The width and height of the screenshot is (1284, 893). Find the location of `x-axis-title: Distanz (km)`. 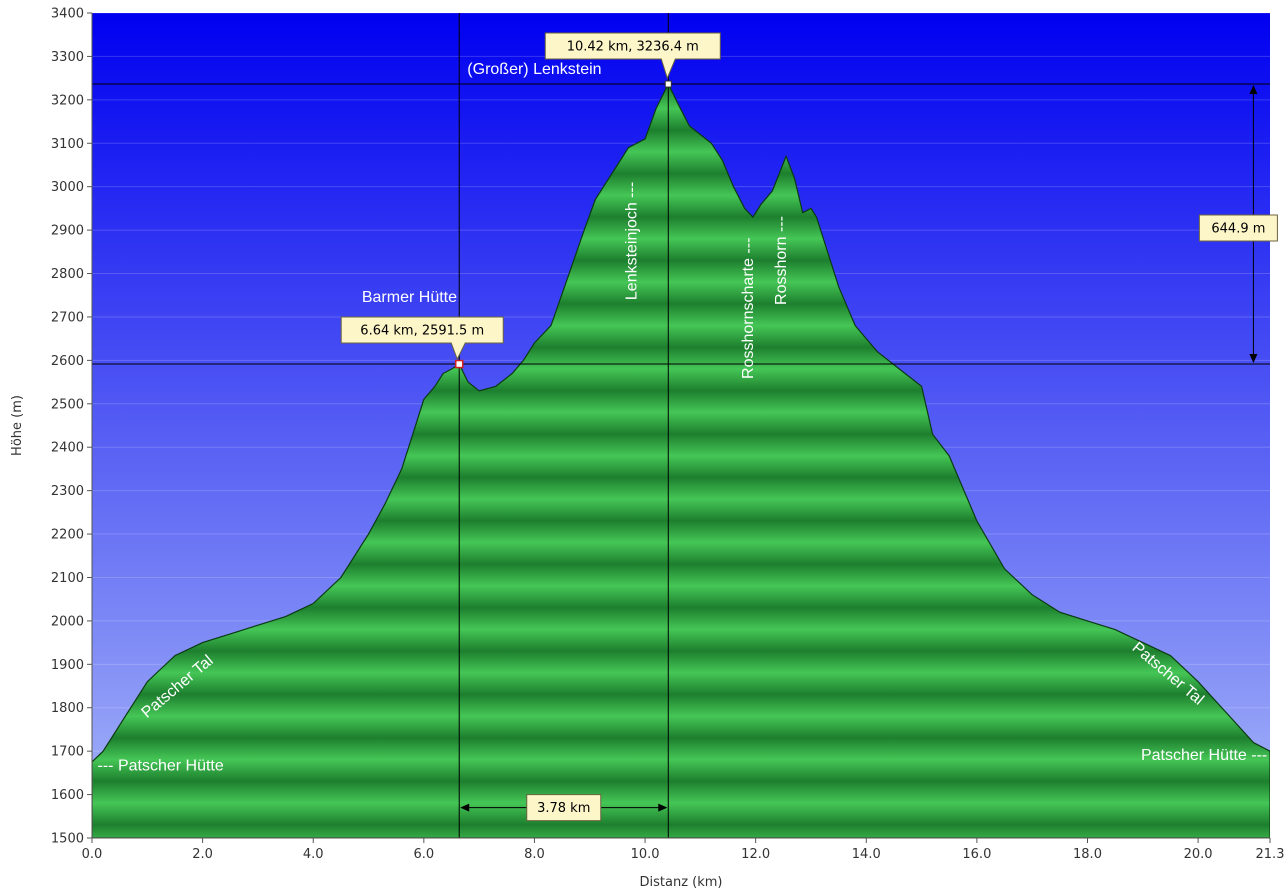

x-axis-title: Distanz (km) is located at coordinates (681, 882).